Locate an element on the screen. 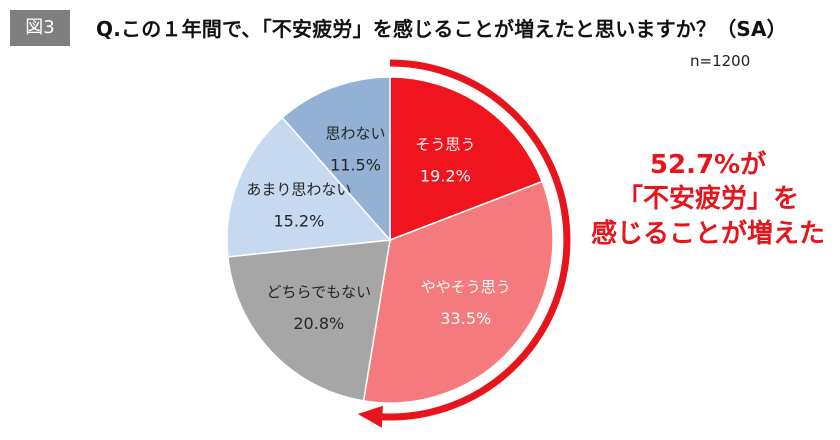 The image size is (840, 440). callout-line-1: 52.7%が is located at coordinates (708, 165).